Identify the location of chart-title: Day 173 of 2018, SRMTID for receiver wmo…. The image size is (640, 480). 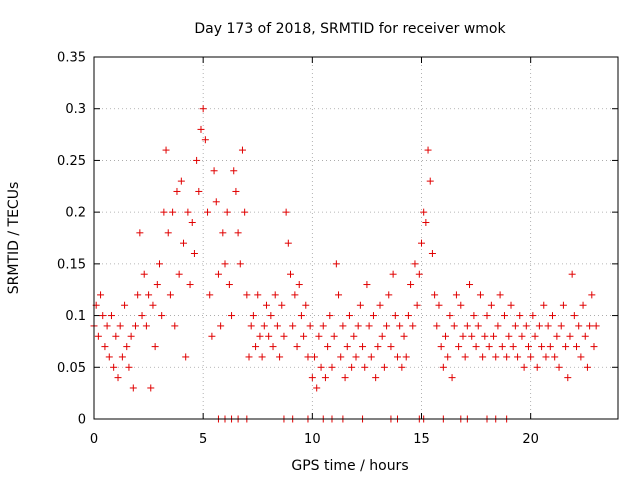
(350, 29).